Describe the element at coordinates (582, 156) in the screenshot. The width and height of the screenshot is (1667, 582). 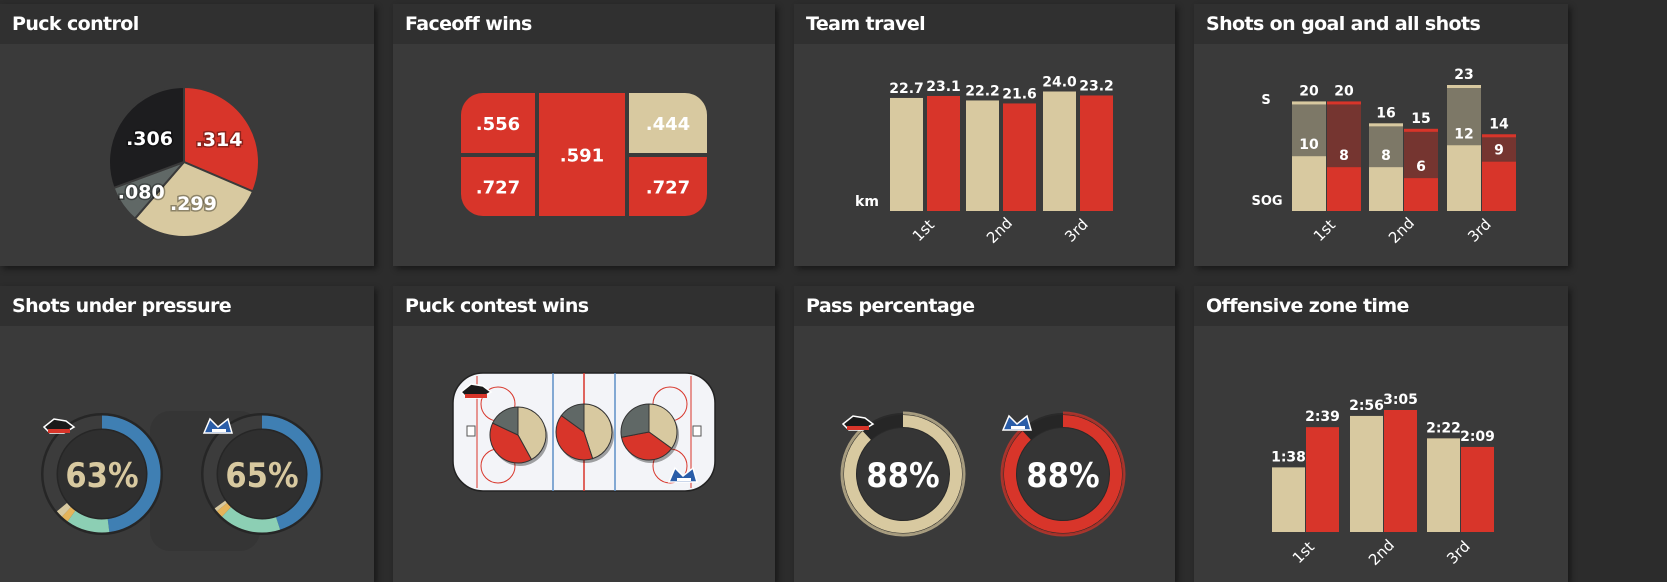
I see `faceoff-value: .591` at that location.